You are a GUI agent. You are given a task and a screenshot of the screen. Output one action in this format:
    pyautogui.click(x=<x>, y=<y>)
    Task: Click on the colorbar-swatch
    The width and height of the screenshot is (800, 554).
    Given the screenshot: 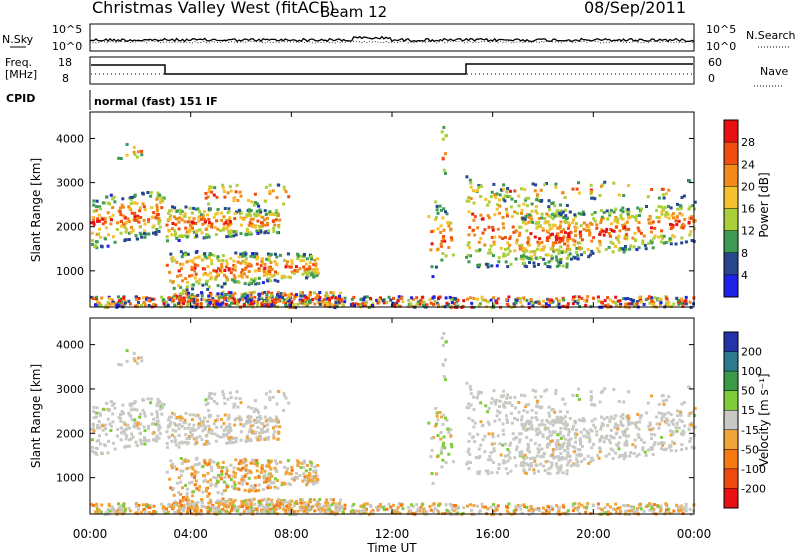 What is the action you would take?
    pyautogui.click(x=731, y=381)
    